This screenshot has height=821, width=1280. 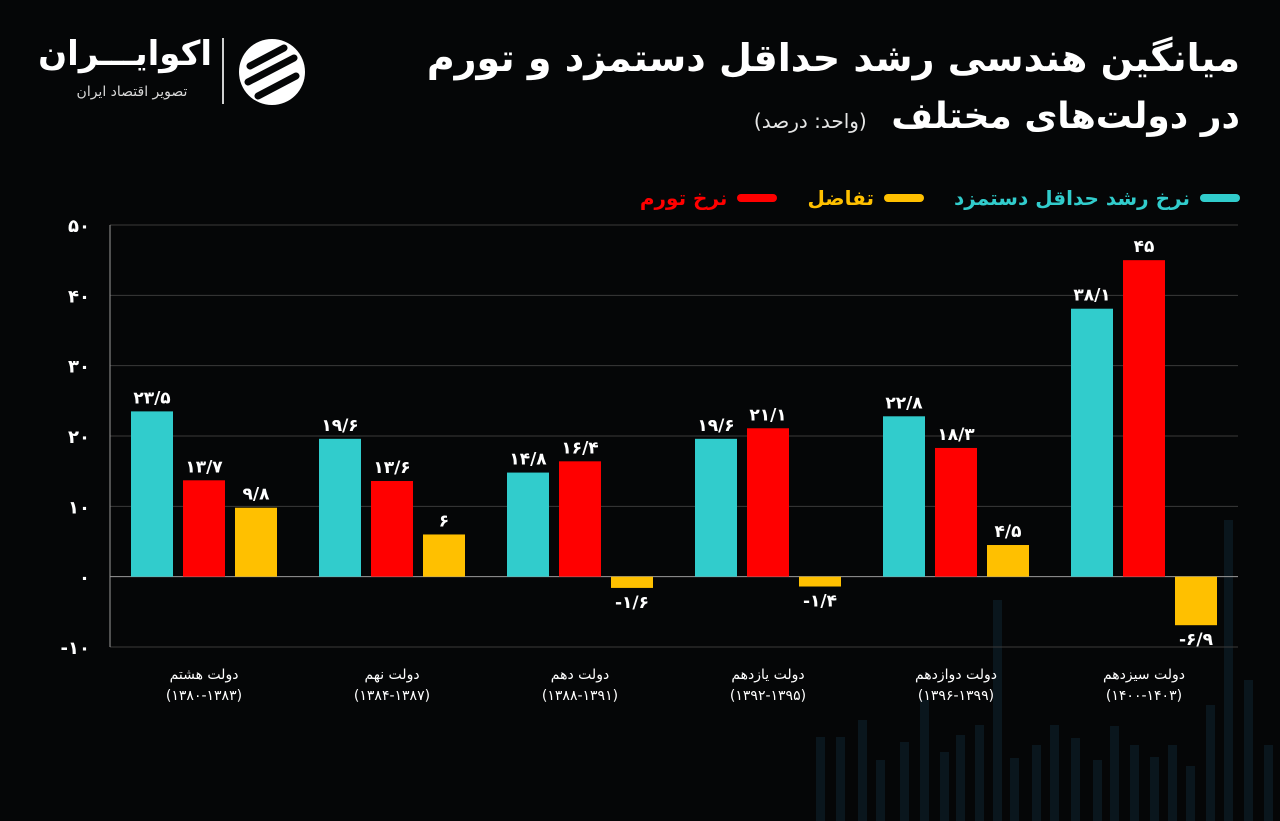 What do you see at coordinates (391, 468) in the screenshot?
I see `data-label: ۱۳/۶` at bounding box center [391, 468].